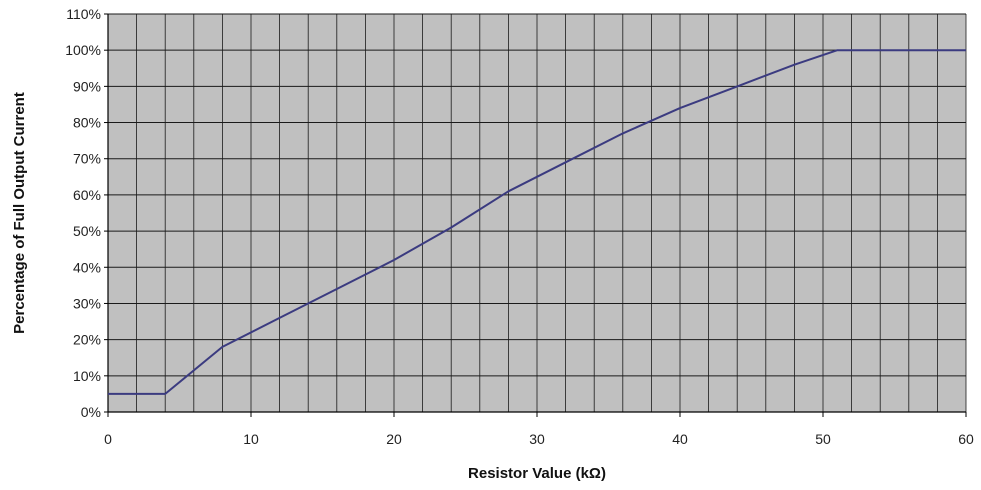 This screenshot has height=490, width=981. What do you see at coordinates (87, 159) in the screenshot?
I see `y-tick-label: 70%` at bounding box center [87, 159].